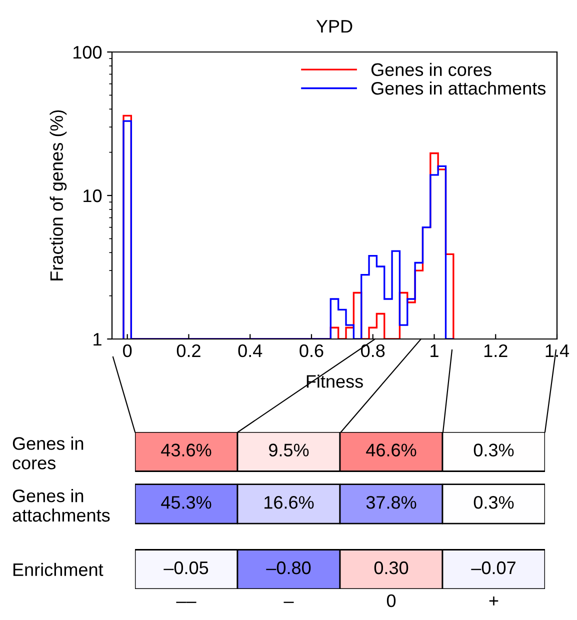  What do you see at coordinates (98, 339) in the screenshot?
I see `y-tick-label: 1` at bounding box center [98, 339].